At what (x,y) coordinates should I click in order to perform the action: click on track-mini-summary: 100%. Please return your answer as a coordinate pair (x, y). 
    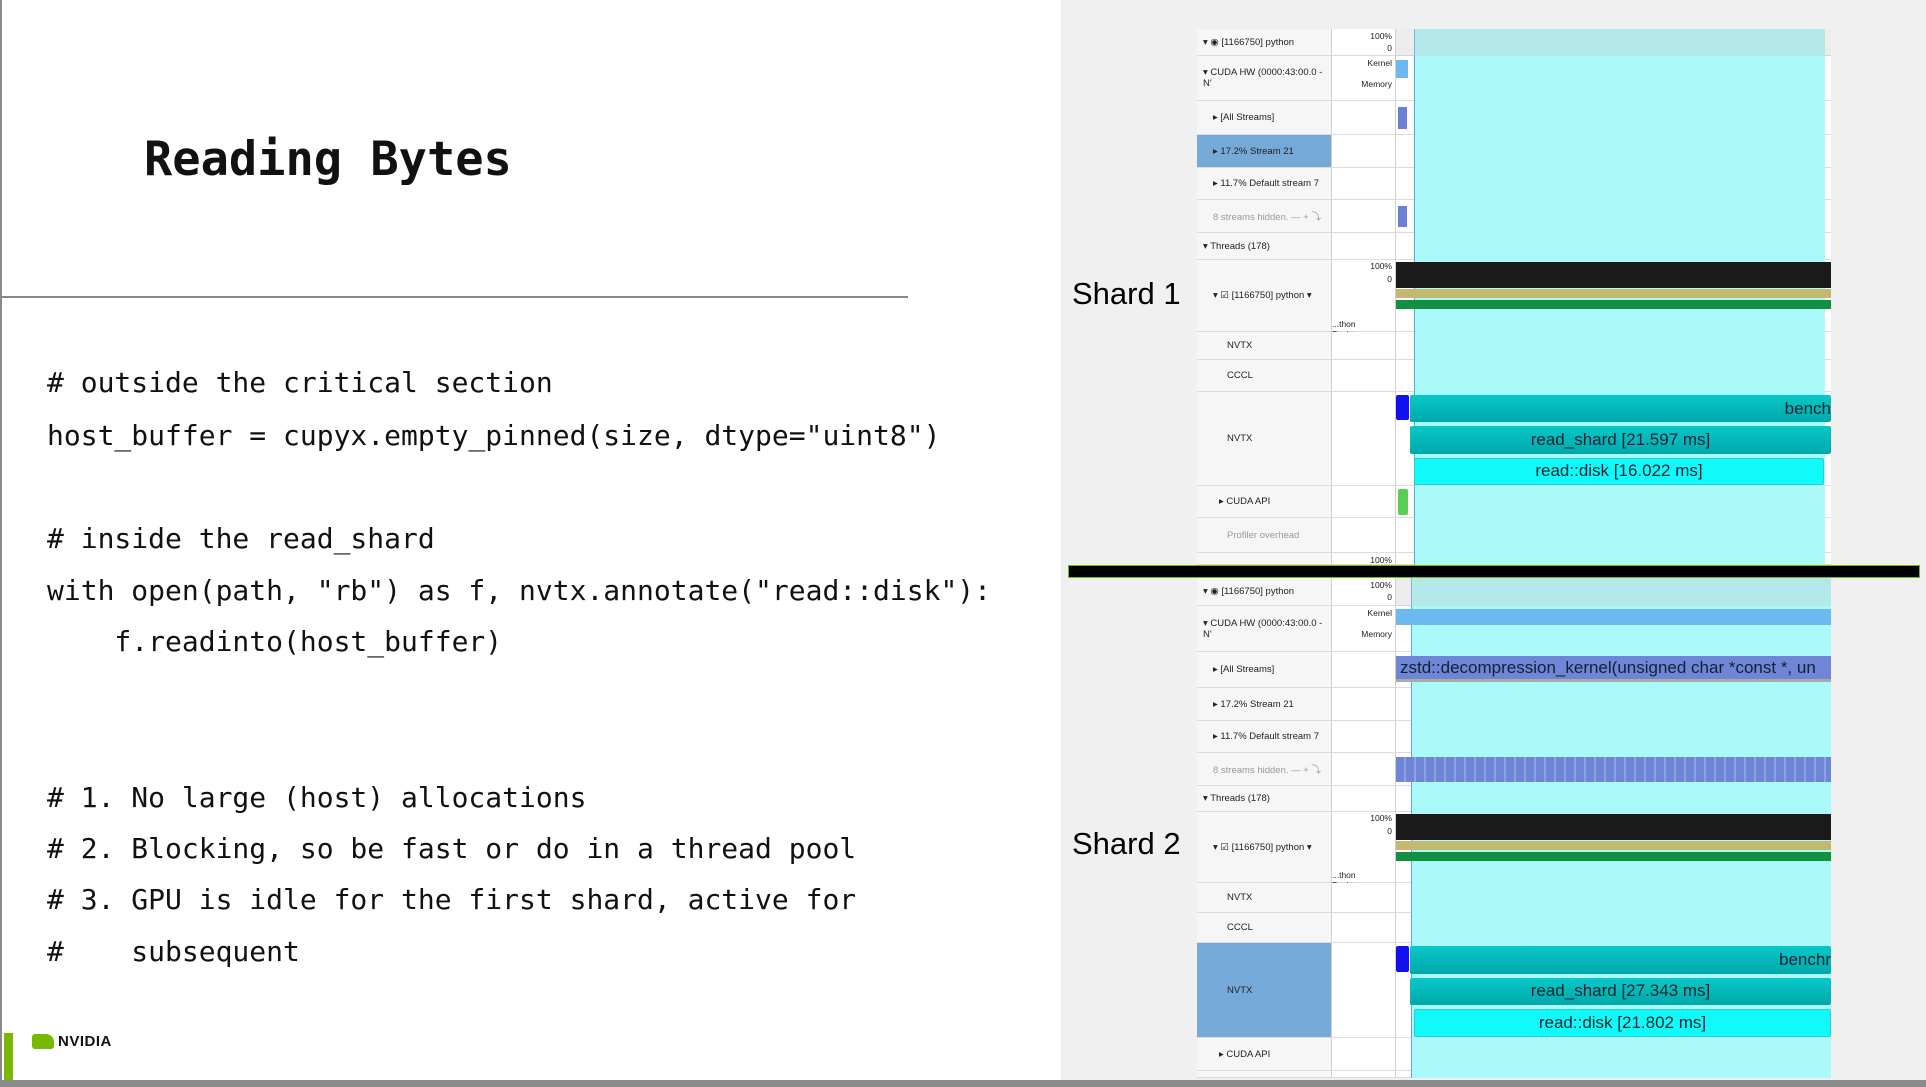
    Looking at the image, I should click on (1364, 559).